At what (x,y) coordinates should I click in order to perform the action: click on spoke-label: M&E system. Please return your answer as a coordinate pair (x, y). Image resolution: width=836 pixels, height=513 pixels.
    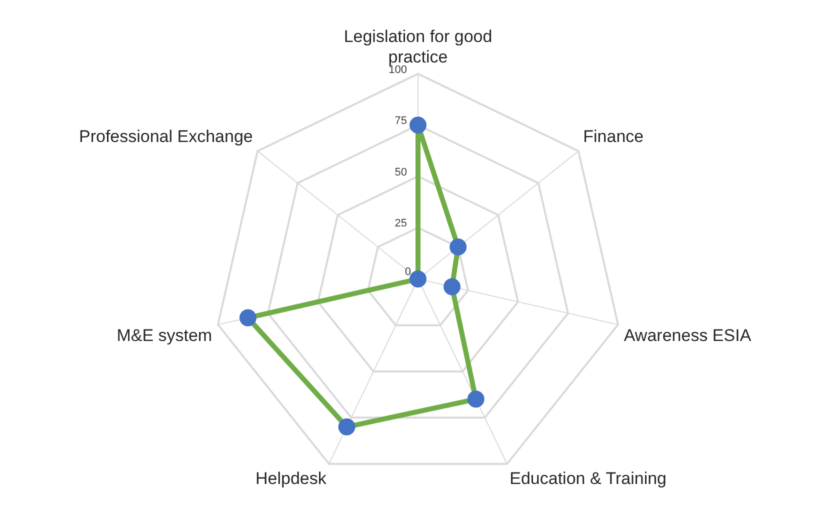
    Looking at the image, I should click on (164, 335).